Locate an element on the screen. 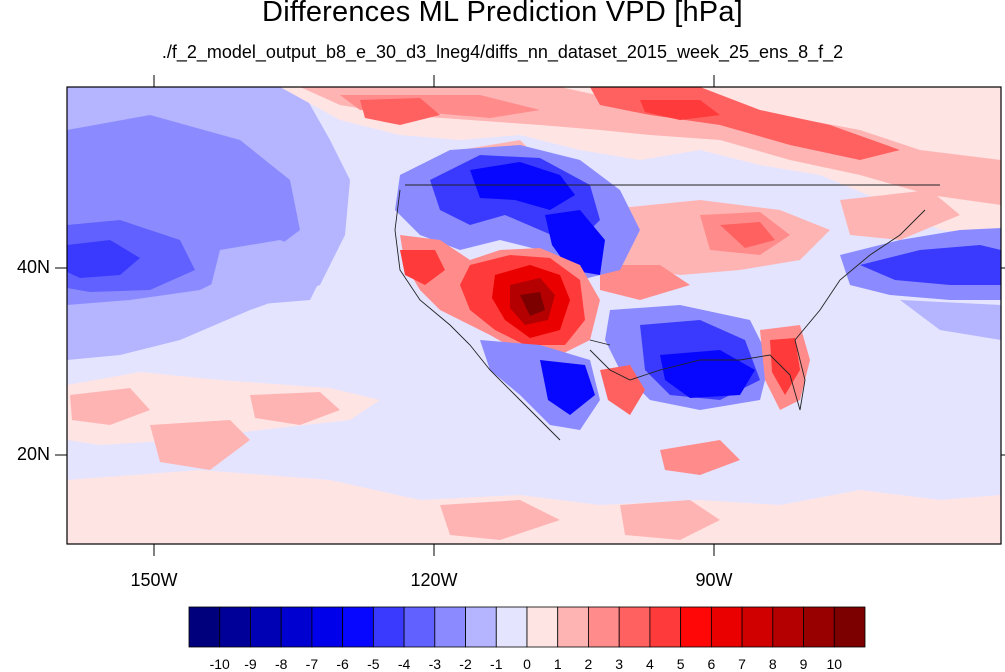  colorbar is located at coordinates (527, 627).